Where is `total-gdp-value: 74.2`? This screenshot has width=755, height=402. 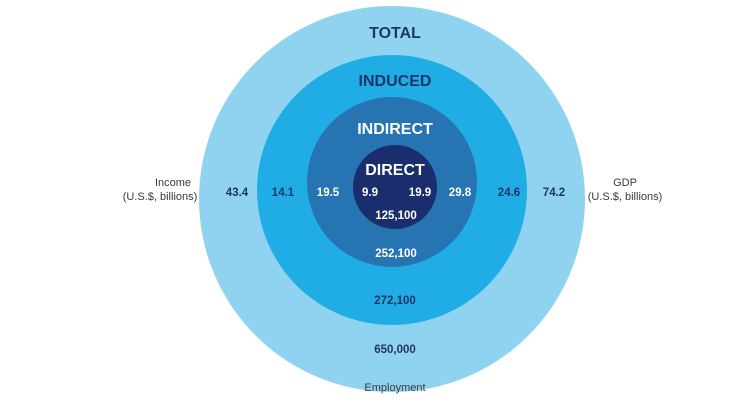
total-gdp-value: 74.2 is located at coordinates (554, 193).